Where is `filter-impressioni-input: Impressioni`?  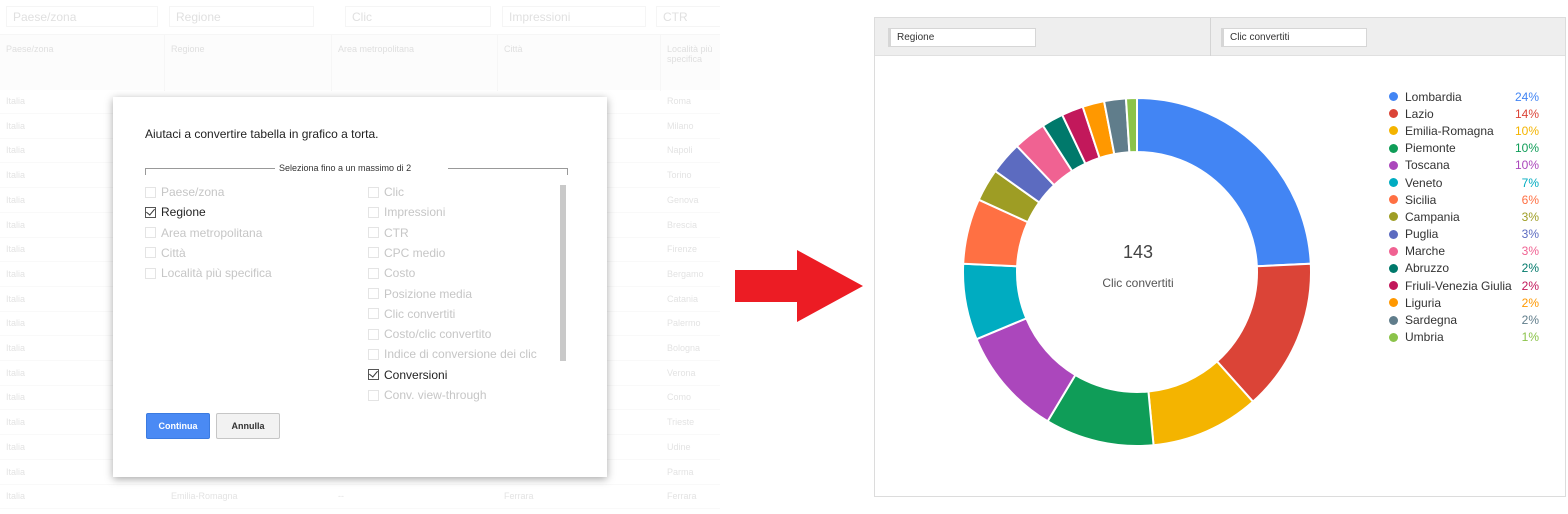 filter-impressioni-input: Impressioni is located at coordinates (574, 16).